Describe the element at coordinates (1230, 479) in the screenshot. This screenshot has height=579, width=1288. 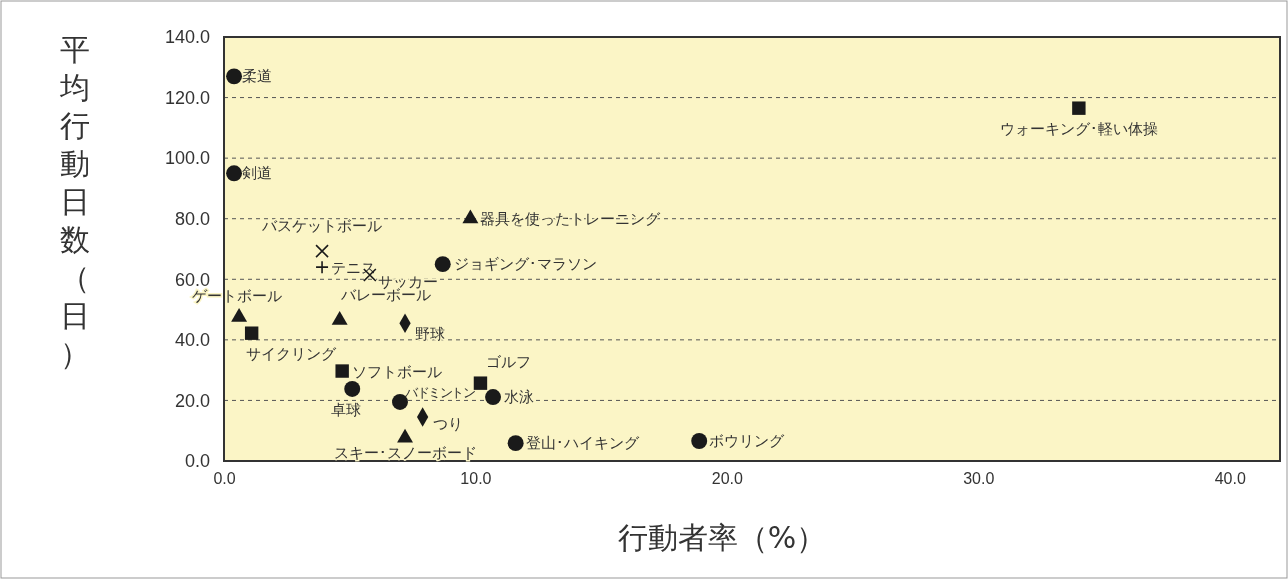
I see `x-tick-label: 40.0` at that location.